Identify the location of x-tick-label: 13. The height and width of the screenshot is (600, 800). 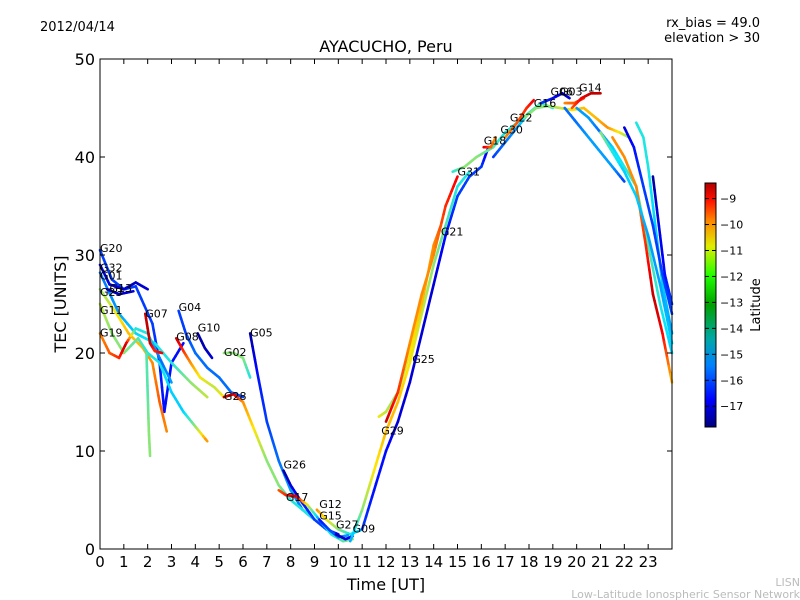
(409, 562).